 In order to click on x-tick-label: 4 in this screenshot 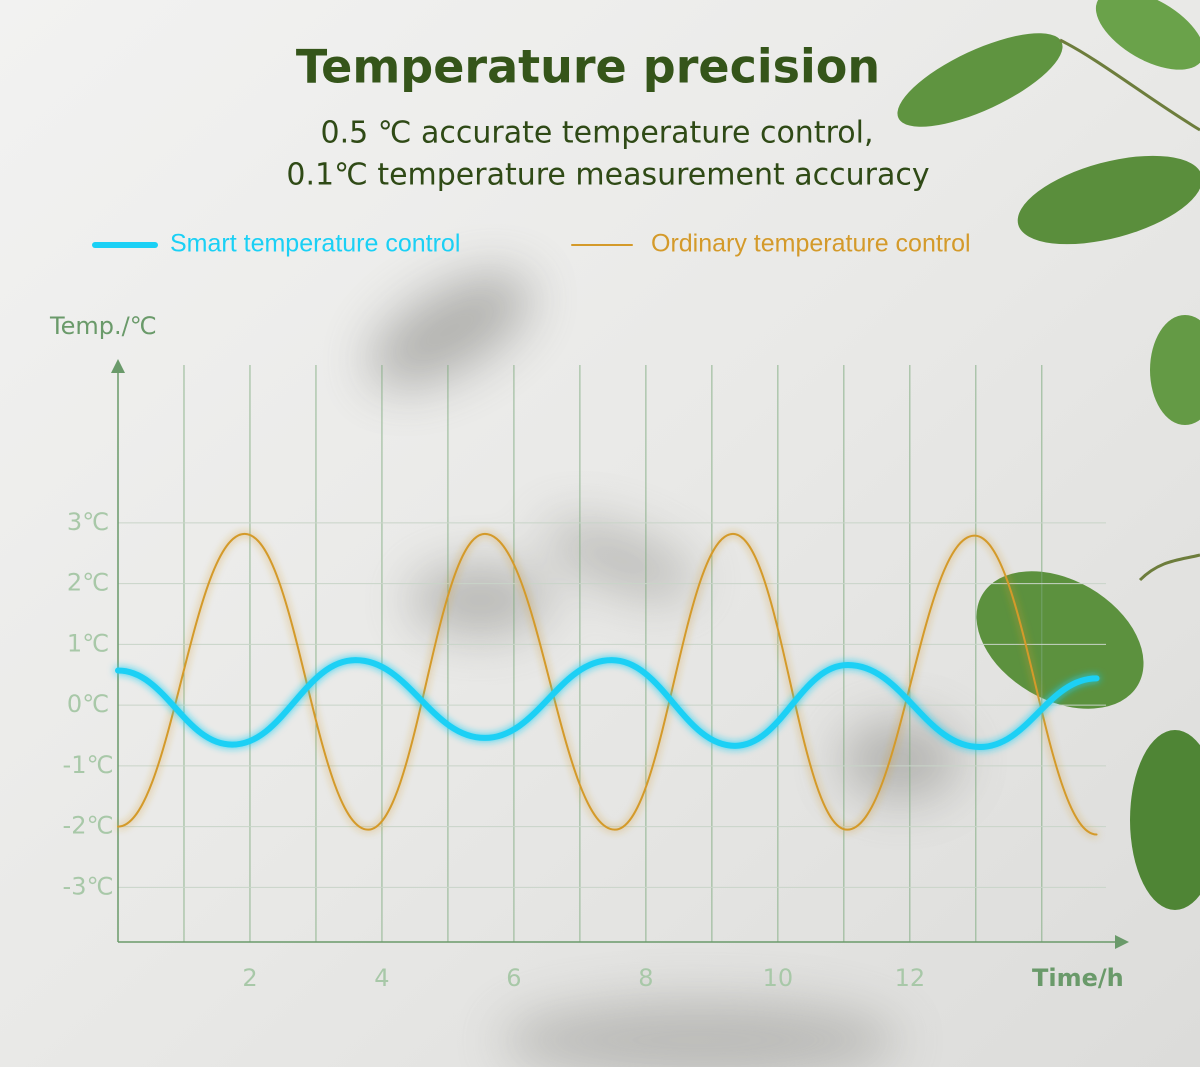, I will do `click(381, 978)`.